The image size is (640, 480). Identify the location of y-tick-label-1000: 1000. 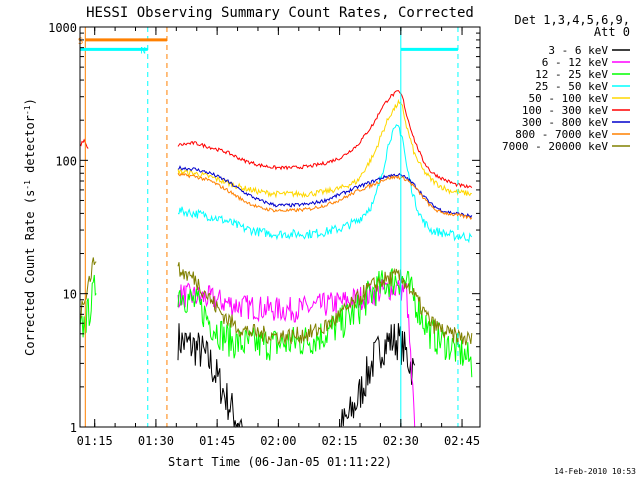
(62, 28).